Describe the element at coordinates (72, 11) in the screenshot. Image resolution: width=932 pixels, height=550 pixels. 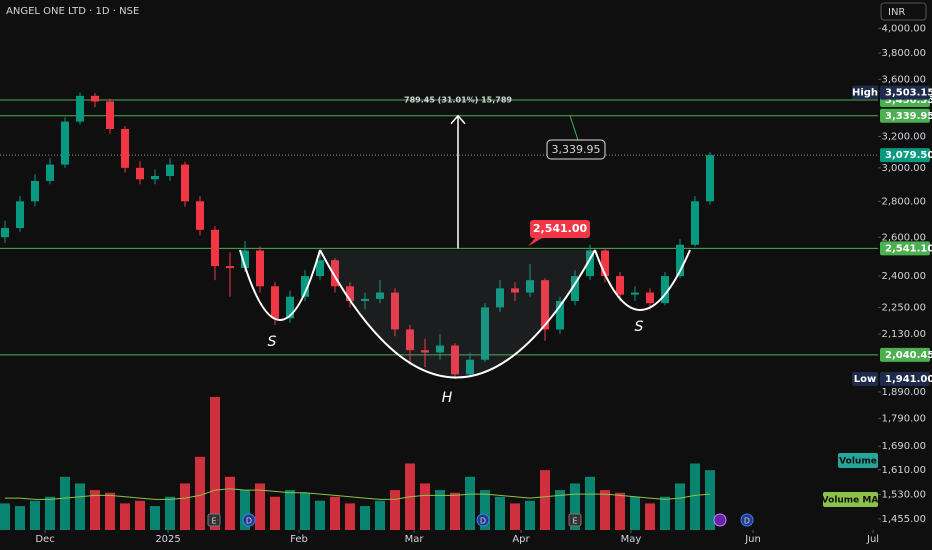
I see `chart-title: ANGEL ONE LTD · 1D · NSE` at that location.